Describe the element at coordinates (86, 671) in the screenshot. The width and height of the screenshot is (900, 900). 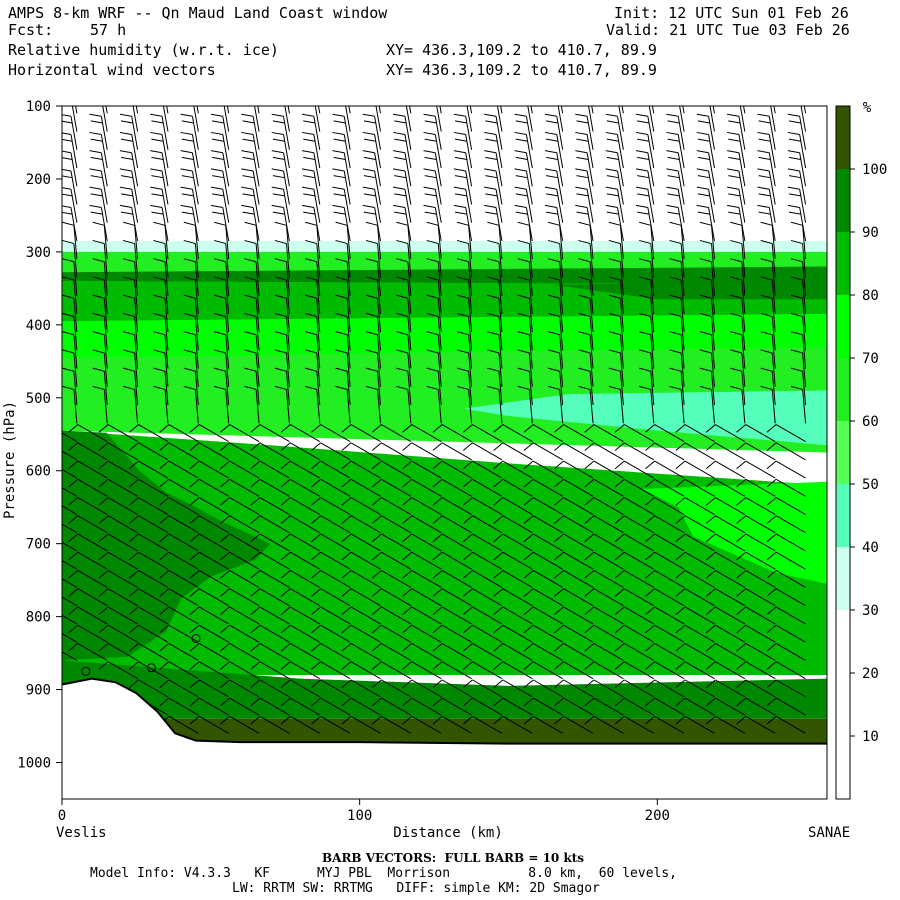
I see `calm-wind-circle` at that location.